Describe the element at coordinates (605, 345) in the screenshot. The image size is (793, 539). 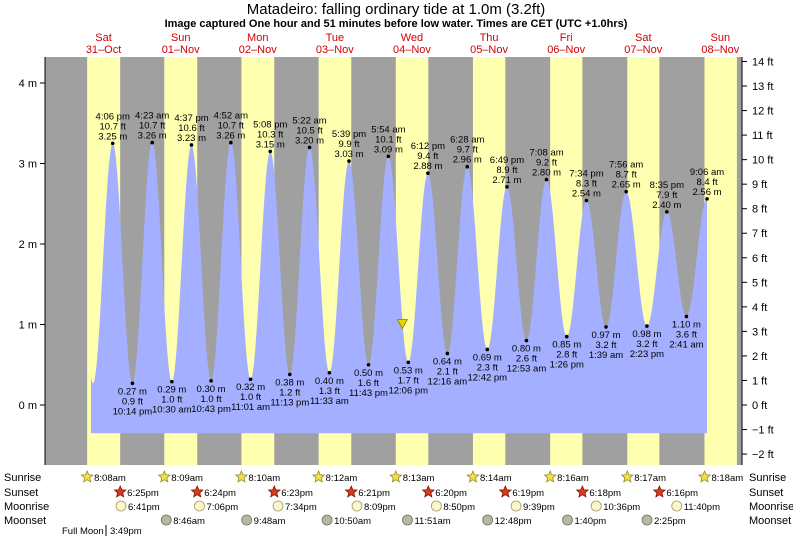
I see `low-tide-label: 3.2 ft` at that location.